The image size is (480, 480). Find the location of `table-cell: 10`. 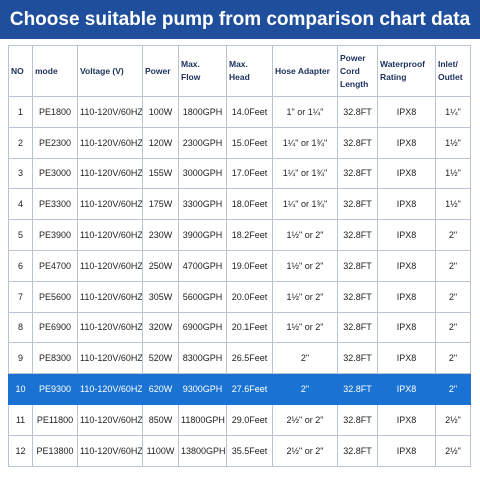

table-cell: 10 is located at coordinates (20, 389).